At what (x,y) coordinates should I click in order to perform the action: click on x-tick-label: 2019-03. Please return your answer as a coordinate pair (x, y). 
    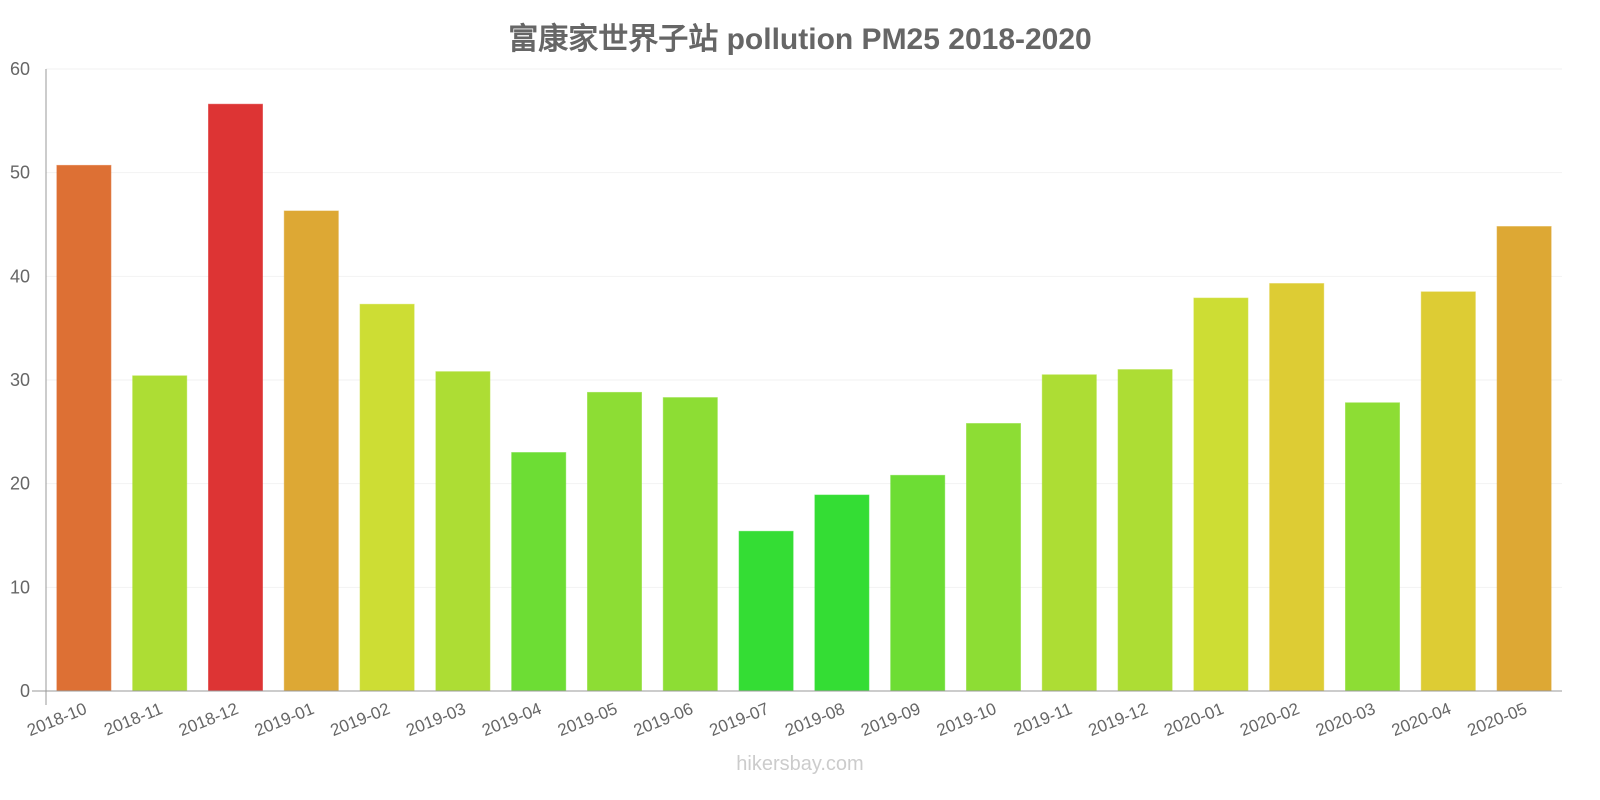
    Looking at the image, I should click on (435, 719).